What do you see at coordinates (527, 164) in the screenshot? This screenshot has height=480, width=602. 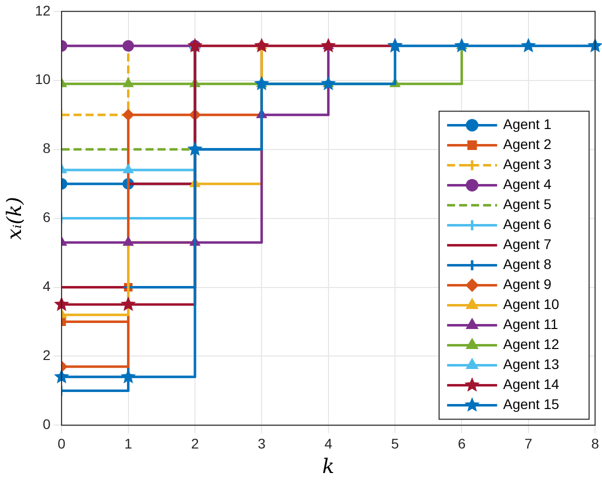 I see `legend-label: Agent 3` at bounding box center [527, 164].